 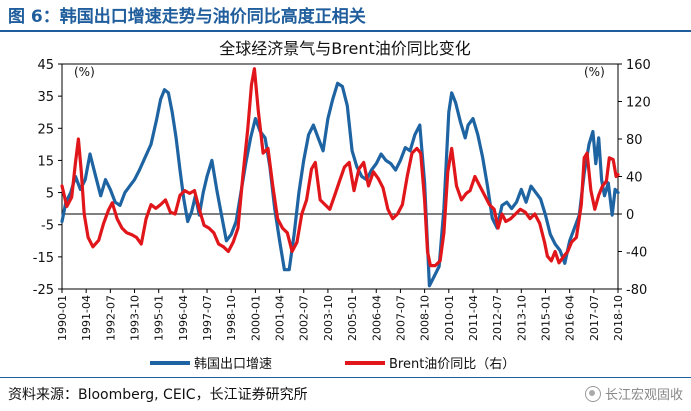 I want to click on figure-title: 图 6：韩国出口增速走势与油价同比高度正相关, so click(x=187, y=17).